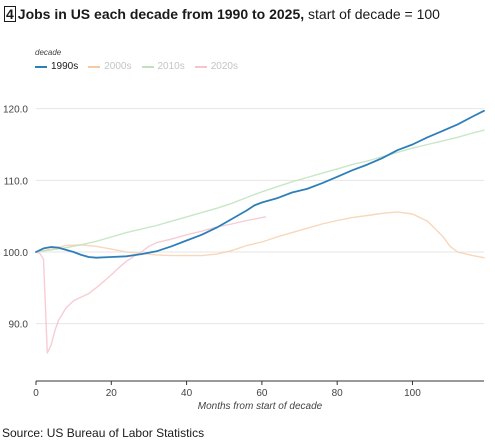  Describe the element at coordinates (412, 393) in the screenshot. I see `x-tick-label: 100` at that location.